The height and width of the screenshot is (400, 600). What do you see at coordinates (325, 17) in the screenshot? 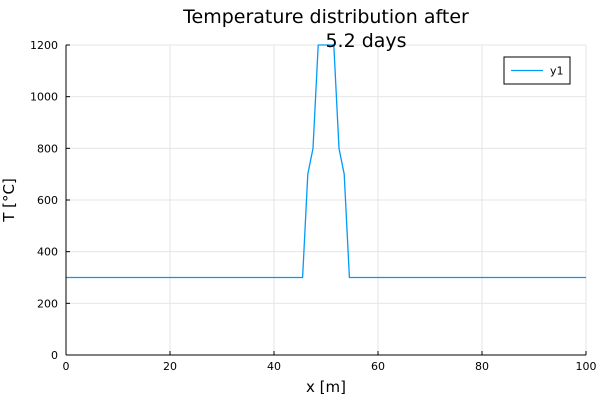
I see `chart-title-line-1: Temperature distribution after` at bounding box center [325, 17].